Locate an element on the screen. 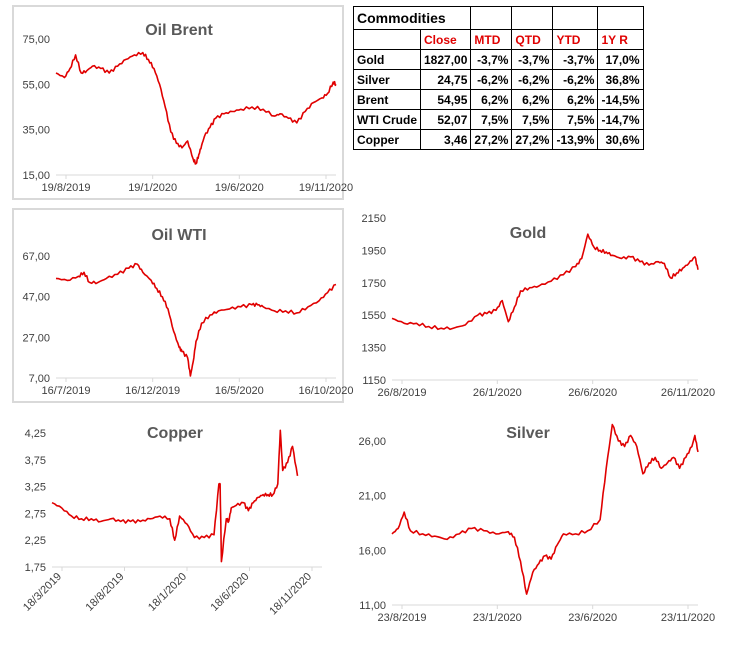 This screenshot has width=733, height=650. table-cell: 17,0% is located at coordinates (620, 59).